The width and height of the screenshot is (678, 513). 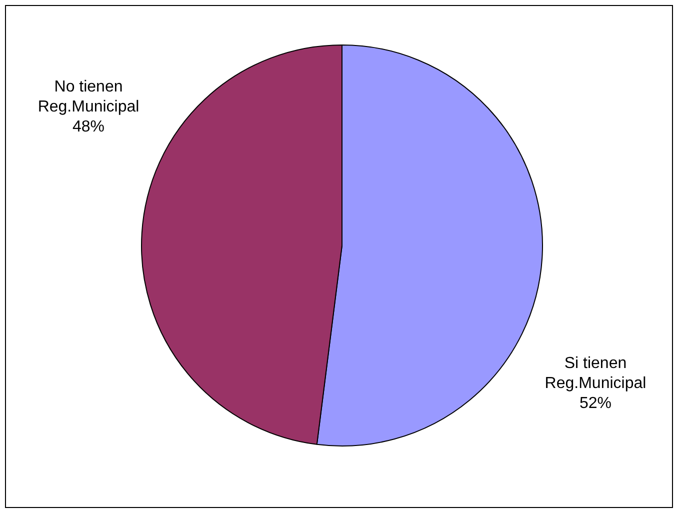 I want to click on slice-label: Si tienen Reg.Municipal, so click(x=595, y=373).